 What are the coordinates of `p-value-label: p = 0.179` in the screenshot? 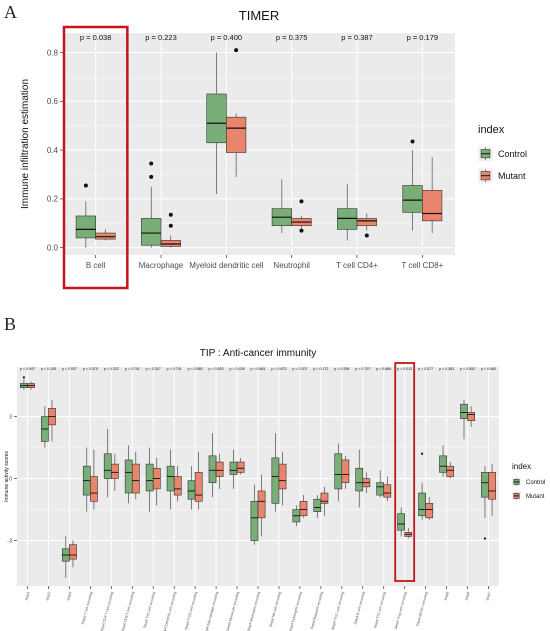 It's located at (423, 37).